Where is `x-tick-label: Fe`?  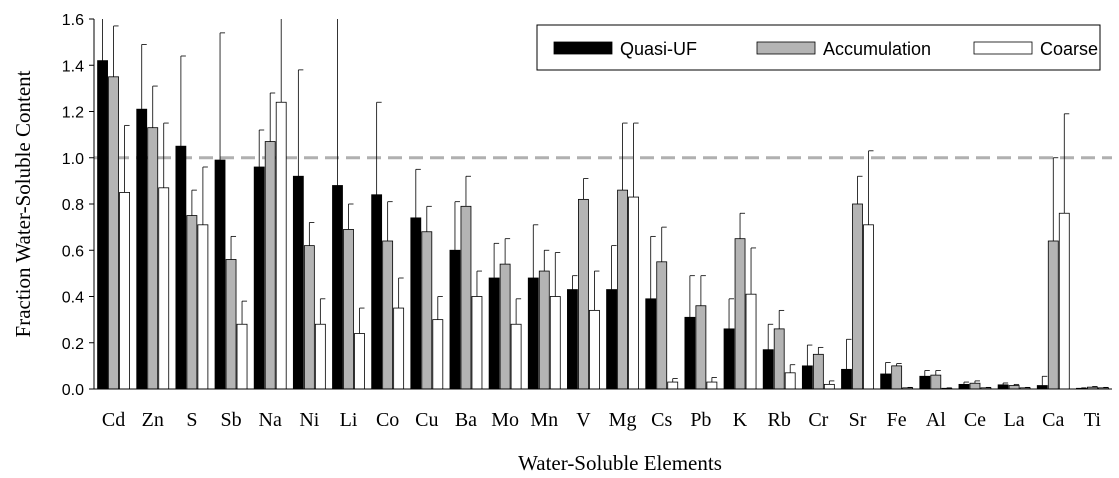 x-tick-label: Fe is located at coordinates (897, 420).